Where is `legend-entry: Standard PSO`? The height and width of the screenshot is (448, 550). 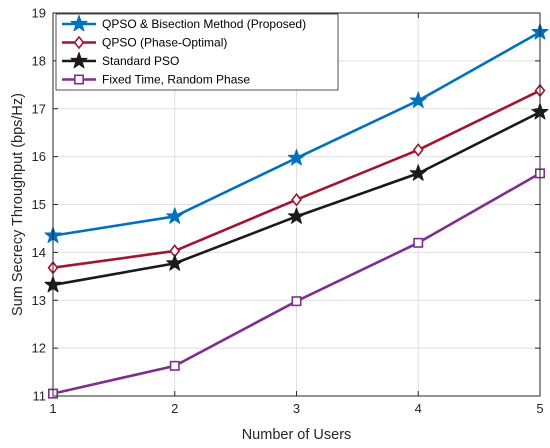 legend-entry: Standard PSO is located at coordinates (120, 60).